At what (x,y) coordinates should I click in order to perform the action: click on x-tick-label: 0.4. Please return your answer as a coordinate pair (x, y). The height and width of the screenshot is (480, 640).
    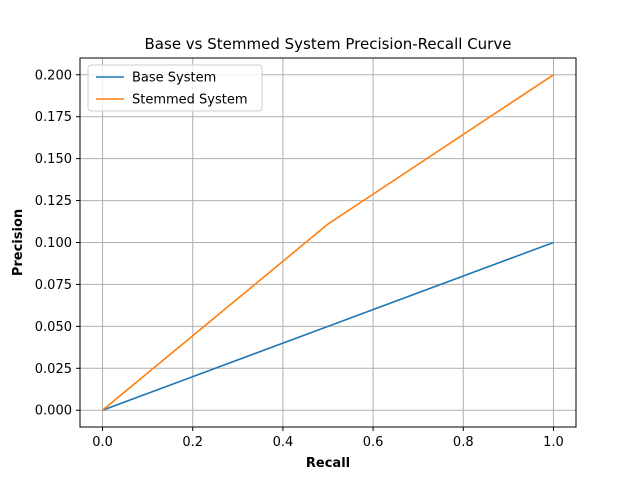
    Looking at the image, I should click on (283, 442).